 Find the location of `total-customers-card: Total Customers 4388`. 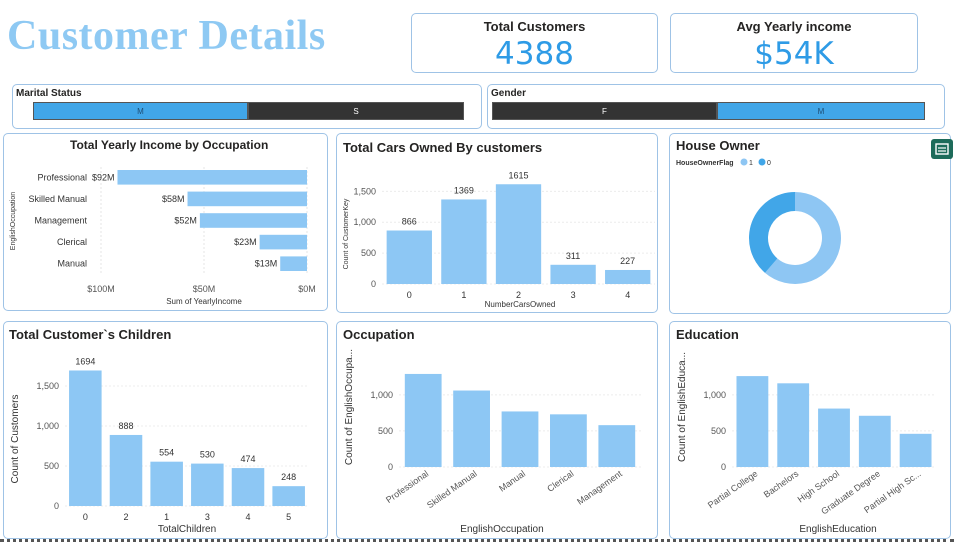

total-customers-card: Total Customers 4388 is located at coordinates (534, 43).